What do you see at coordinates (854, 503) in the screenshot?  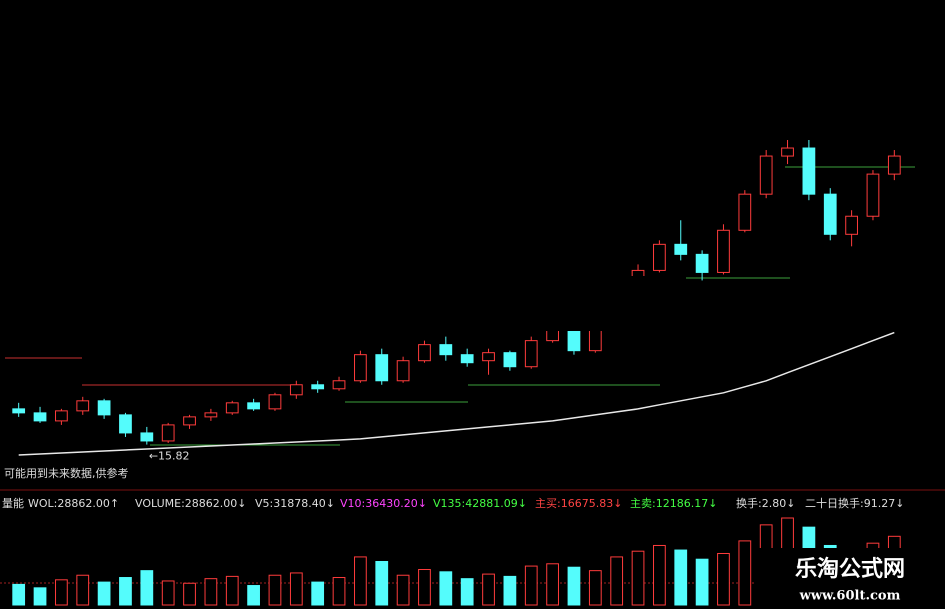 I see `indicator-value: 二十日换手:91.27↓` at bounding box center [854, 503].